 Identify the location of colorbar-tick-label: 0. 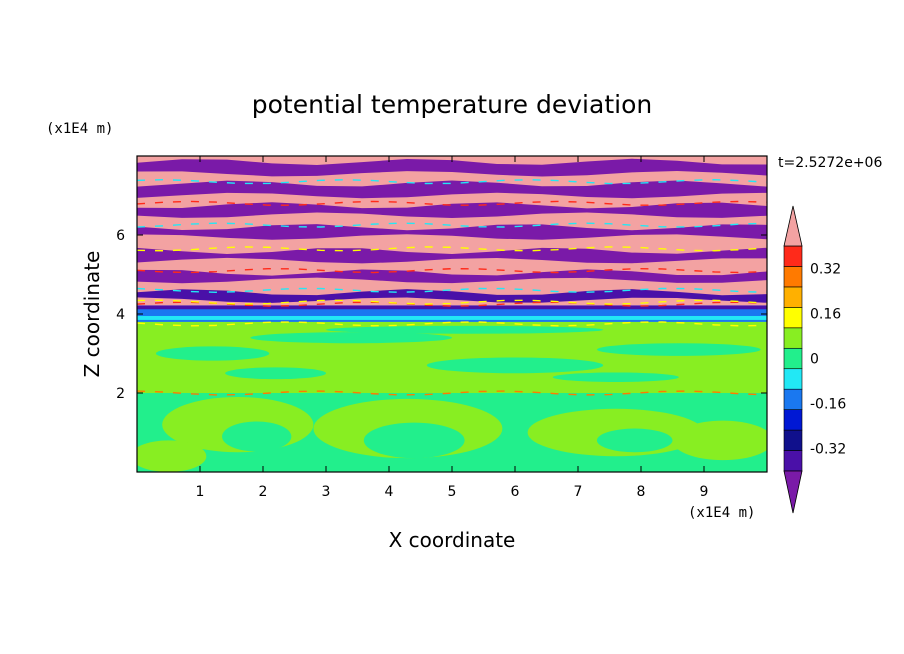
(814, 360).